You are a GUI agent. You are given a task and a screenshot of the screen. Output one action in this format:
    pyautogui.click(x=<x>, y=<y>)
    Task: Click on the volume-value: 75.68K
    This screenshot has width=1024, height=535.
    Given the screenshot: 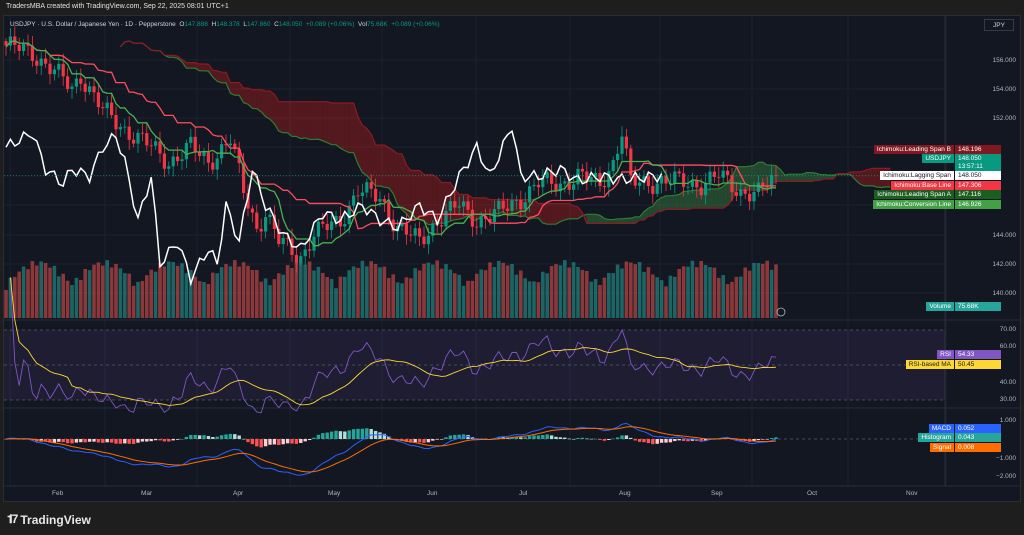 What is the action you would take?
    pyautogui.click(x=377, y=24)
    